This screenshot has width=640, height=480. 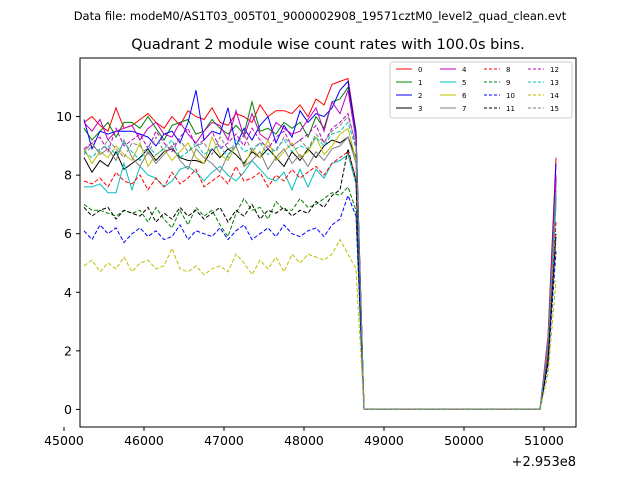 What do you see at coordinates (510, 109) in the screenshot?
I see `legend-label-11: 11` at bounding box center [510, 109].